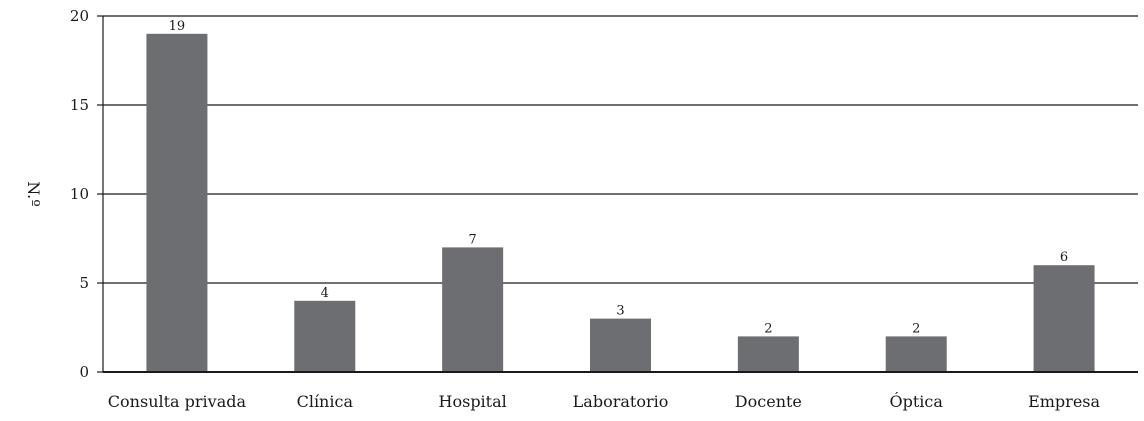 The width and height of the screenshot is (1144, 421). I want to click on data-label: 6, so click(1064, 257).